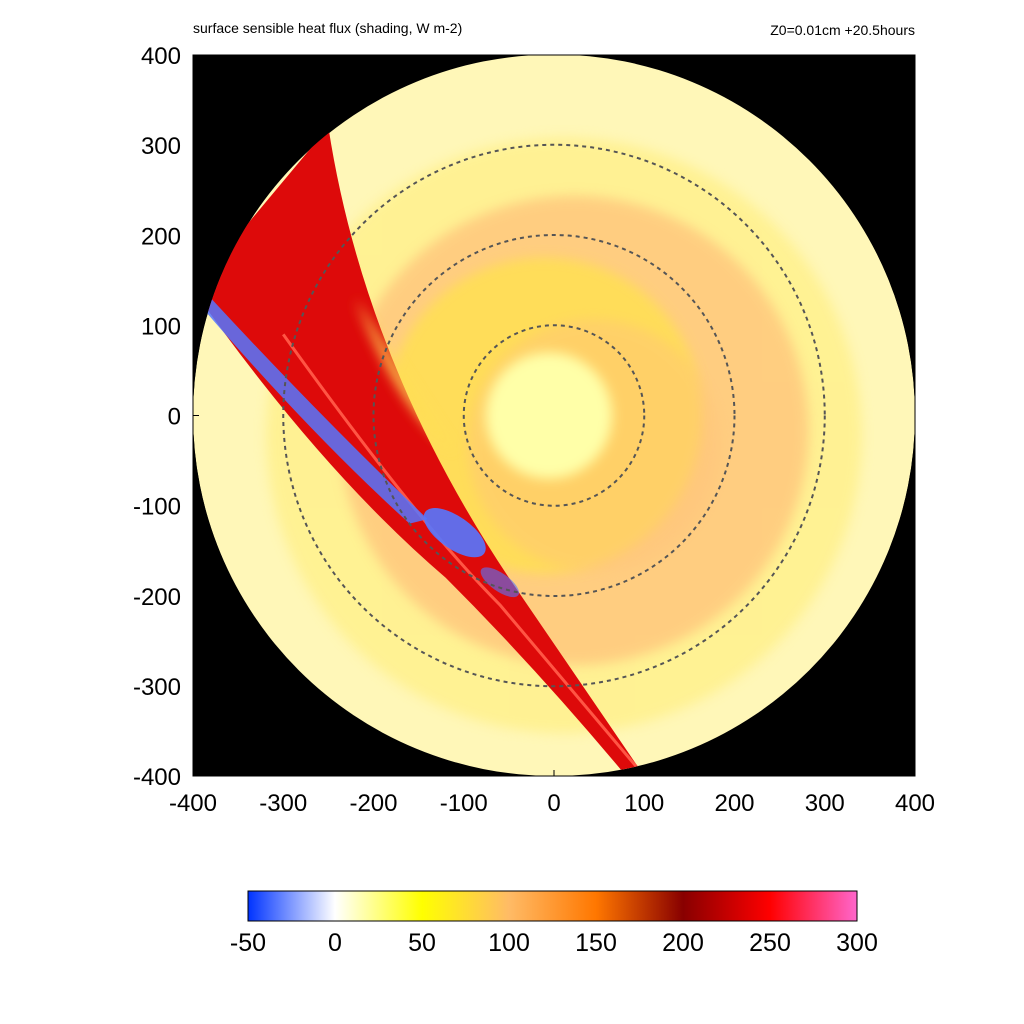  I want to click on x-tick-label: -100, so click(464, 803).